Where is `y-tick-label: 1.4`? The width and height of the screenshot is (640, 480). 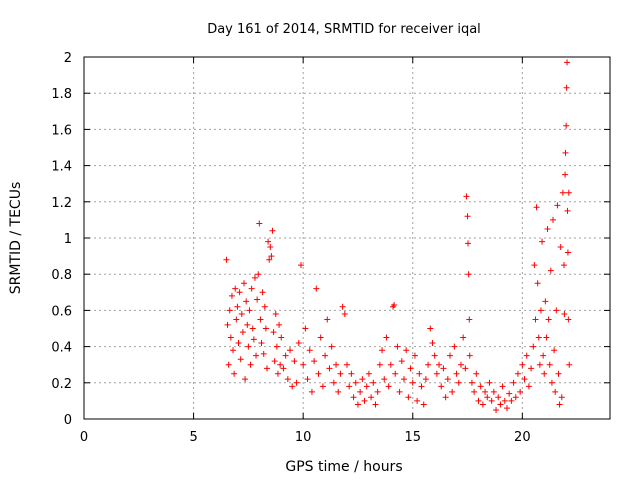
y-tick-label: 1.4 is located at coordinates (61, 167).